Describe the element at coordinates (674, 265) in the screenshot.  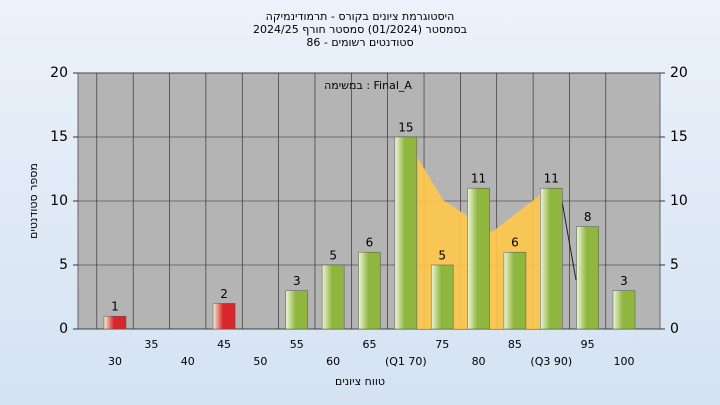
I see `y2-tick-label: 5` at that location.